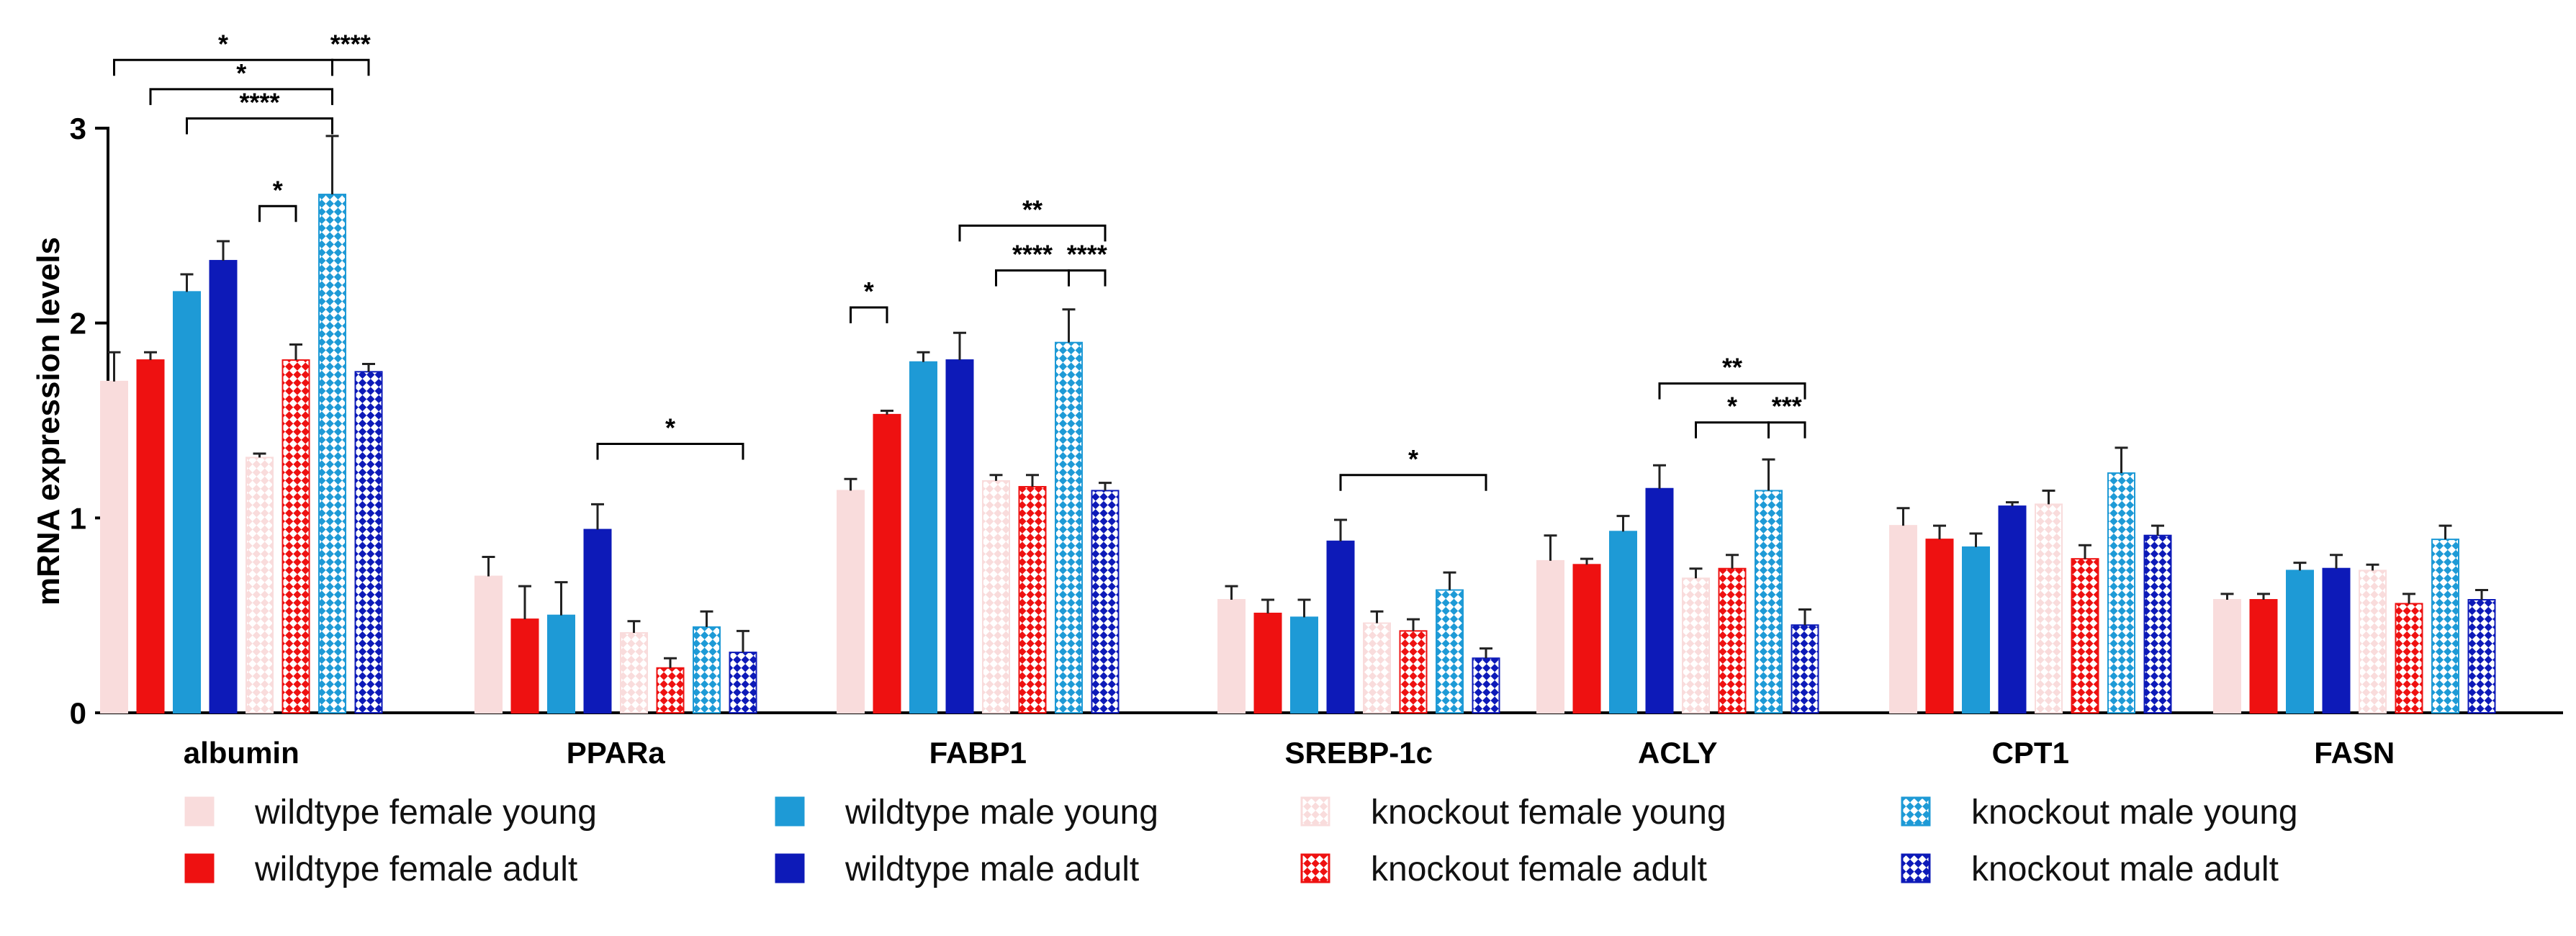  What do you see at coordinates (2125, 869) in the screenshot?
I see `legend-label: knockout male adult` at bounding box center [2125, 869].